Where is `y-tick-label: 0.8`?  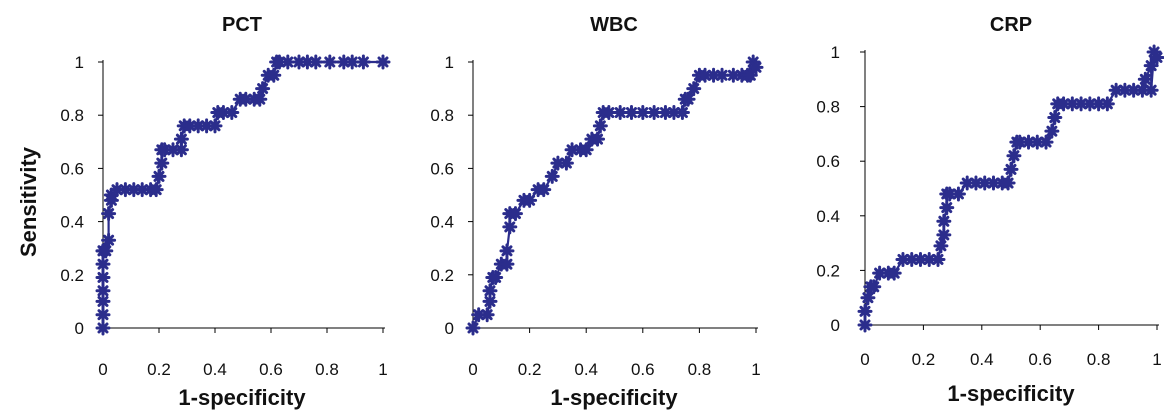 y-tick-label: 0.8 is located at coordinates (72, 115).